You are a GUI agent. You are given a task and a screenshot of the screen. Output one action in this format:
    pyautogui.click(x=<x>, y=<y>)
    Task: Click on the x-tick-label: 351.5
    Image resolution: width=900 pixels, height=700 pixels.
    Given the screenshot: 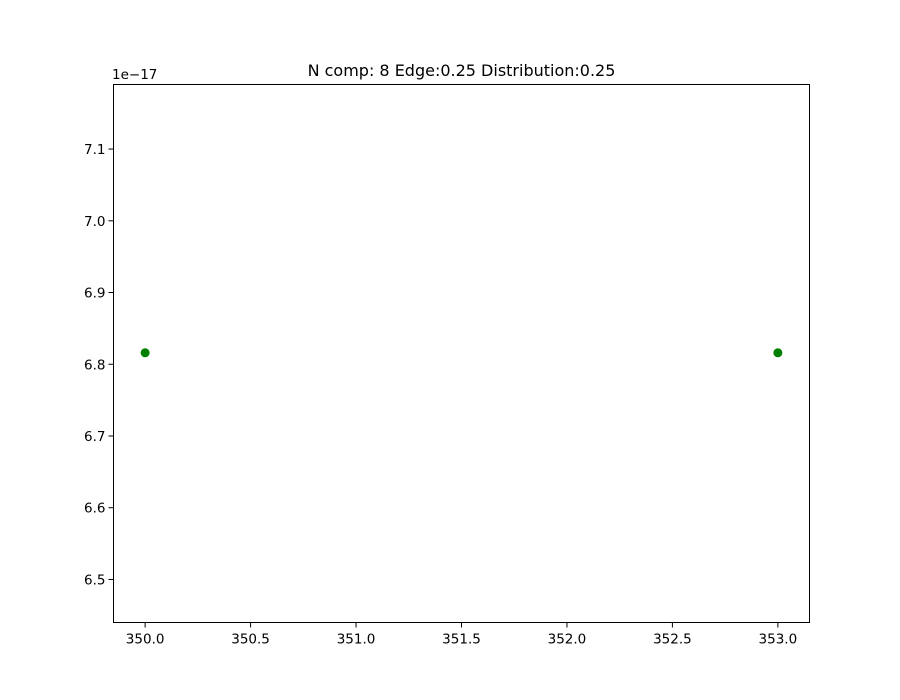 What is the action you would take?
    pyautogui.click(x=461, y=640)
    